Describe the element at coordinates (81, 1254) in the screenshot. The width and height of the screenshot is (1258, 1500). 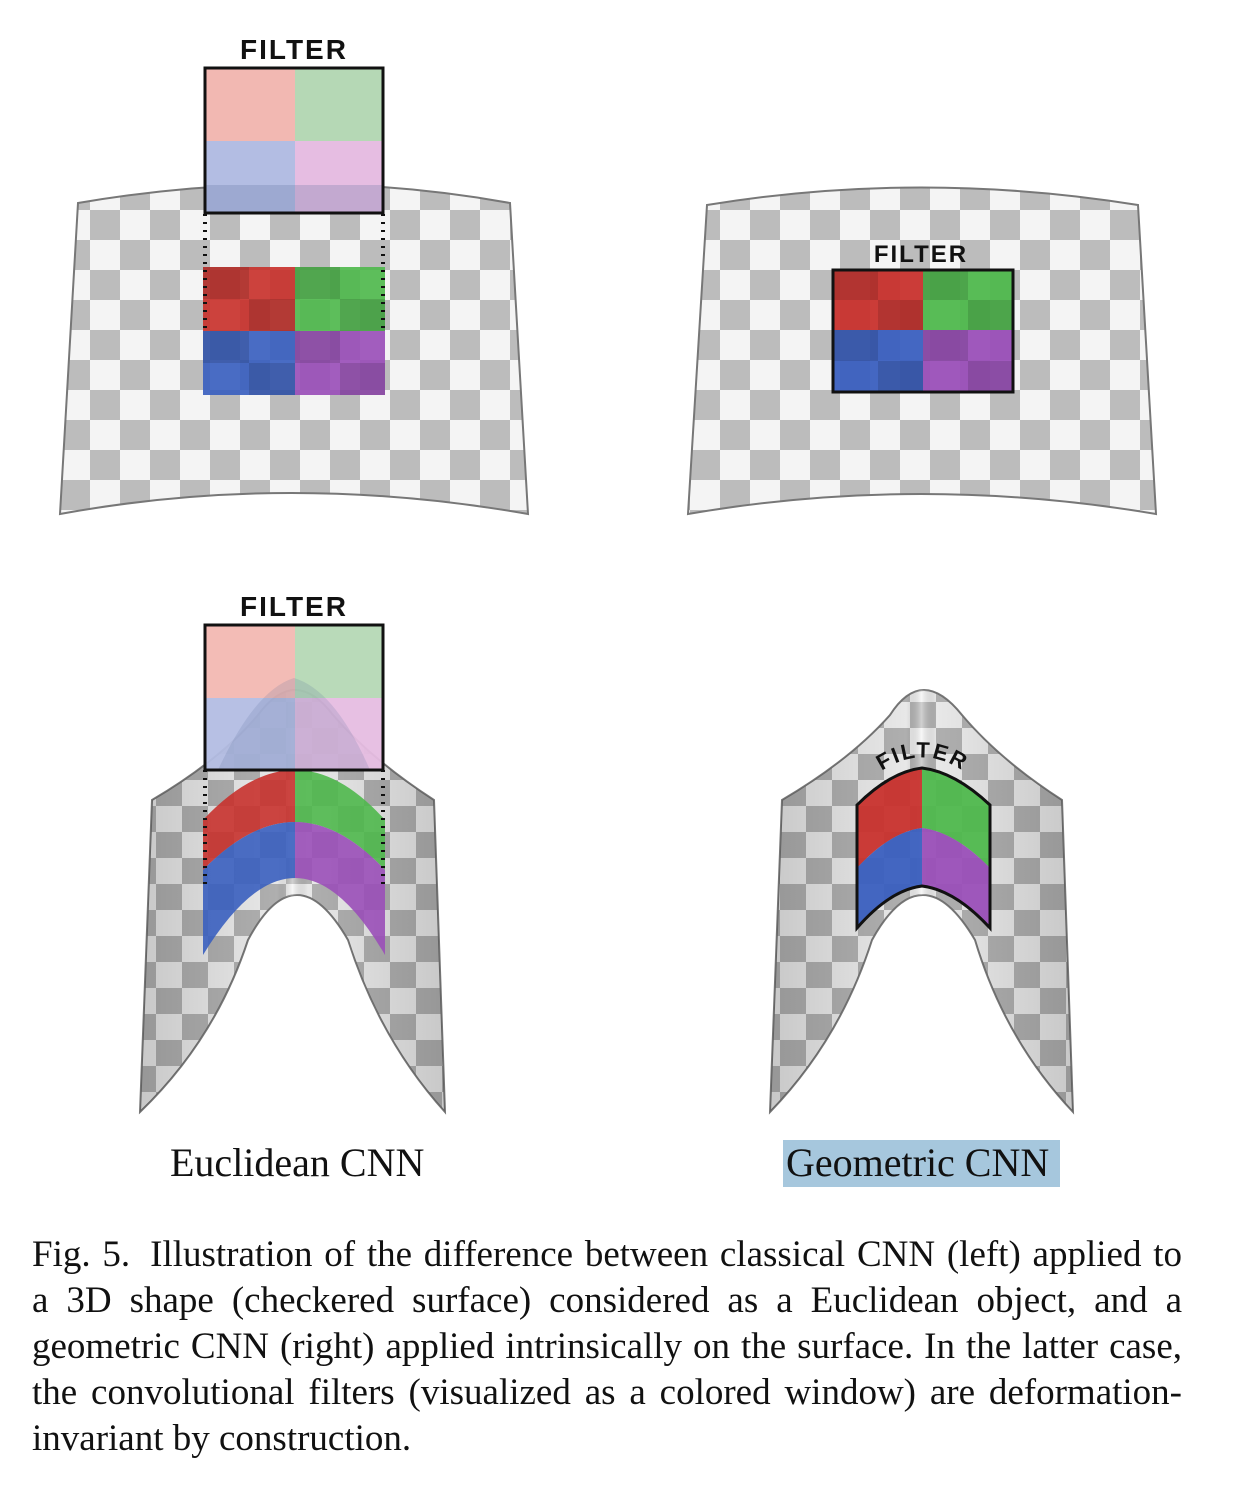
I see `caption-number: Fig. 5.` at that location.